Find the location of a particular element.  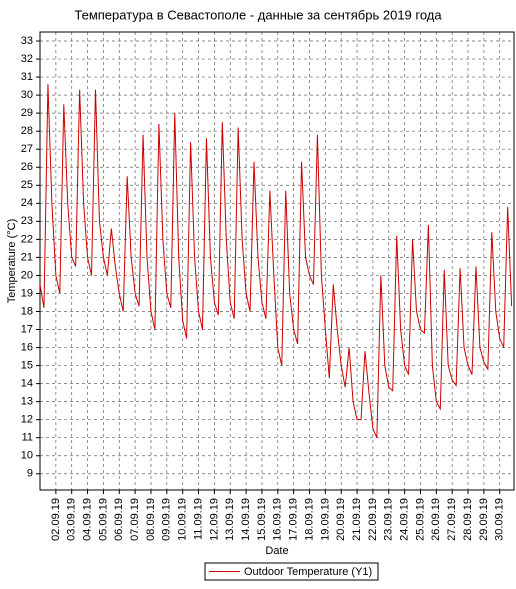

x-tick-label: 02.09.19 is located at coordinates (56, 519).